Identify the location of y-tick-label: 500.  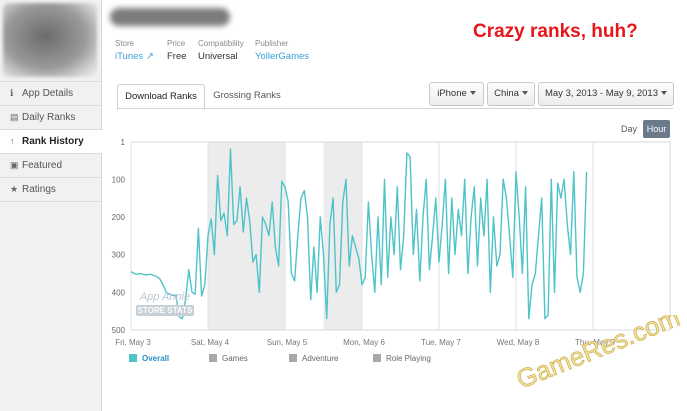
(119, 330).